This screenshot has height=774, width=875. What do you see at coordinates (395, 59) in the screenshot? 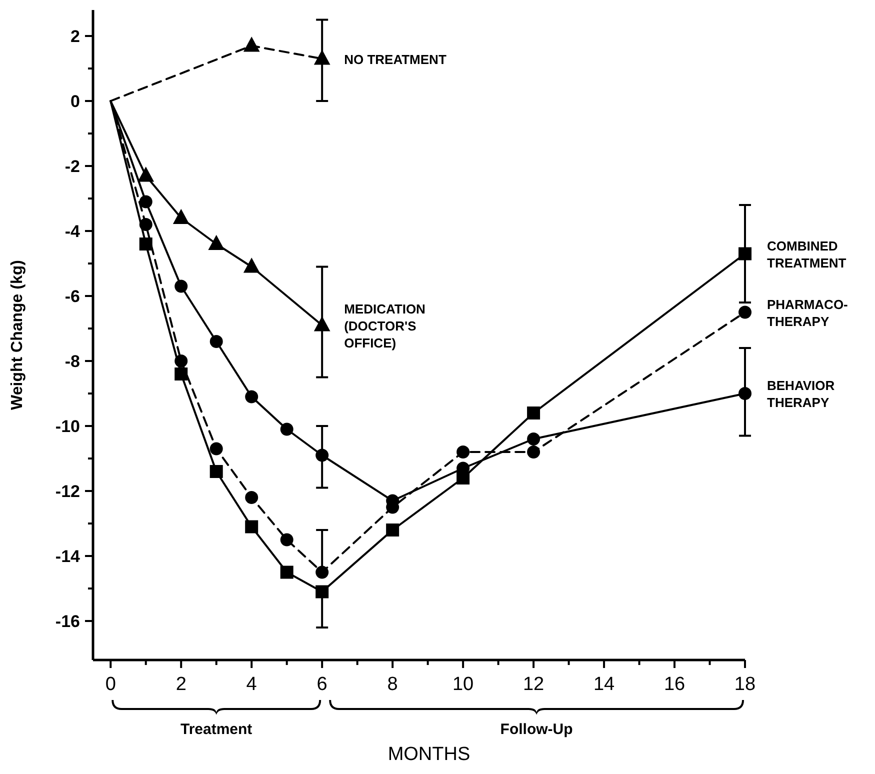
I see `series-label: NO TREATMENT` at bounding box center [395, 59].